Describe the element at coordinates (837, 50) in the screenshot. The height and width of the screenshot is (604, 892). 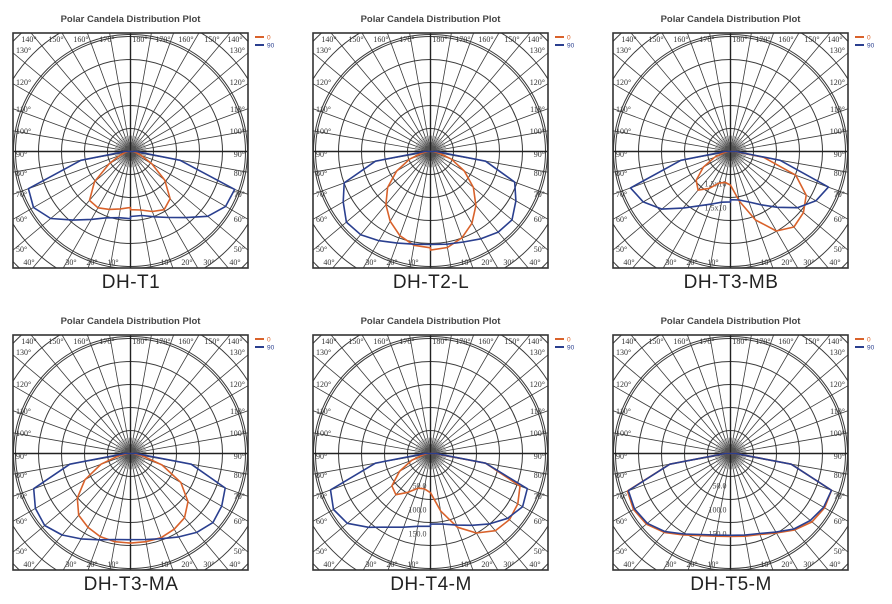
I see `angle-label-right: 130°` at that location.